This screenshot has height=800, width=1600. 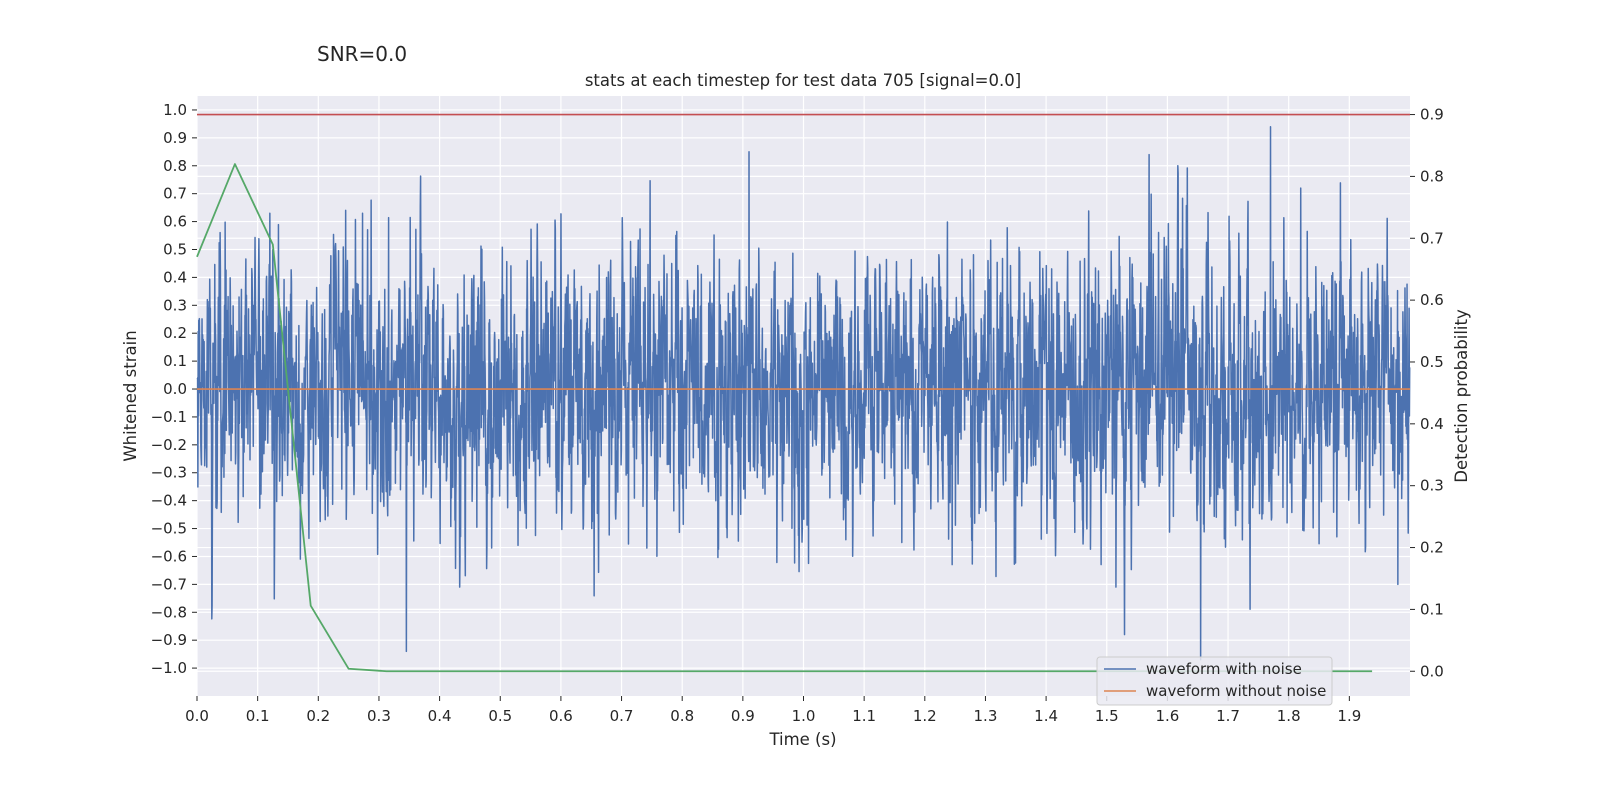 What do you see at coordinates (130, 395) in the screenshot?
I see `y-axis-label-left: Whitened strain` at bounding box center [130, 395].